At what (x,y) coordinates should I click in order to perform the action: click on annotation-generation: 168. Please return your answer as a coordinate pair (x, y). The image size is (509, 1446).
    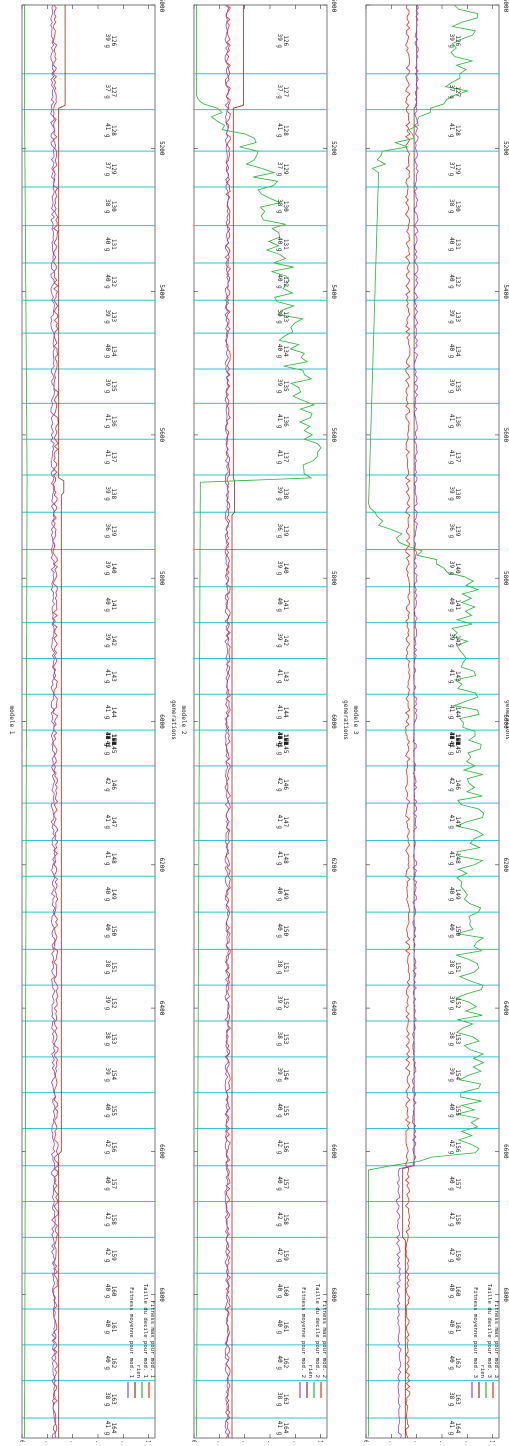
    Looking at the image, I should click on (285, 739).